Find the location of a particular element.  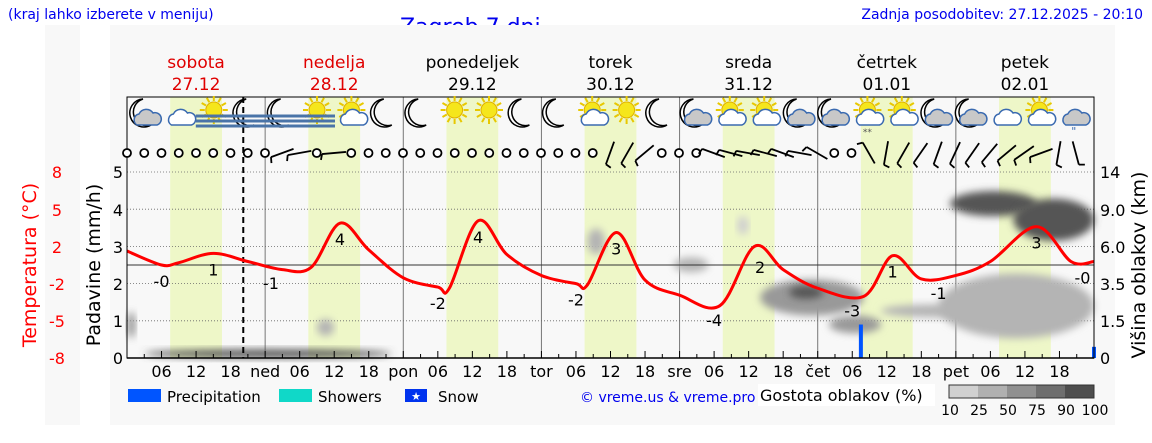

cloud-height-tick-label: 1.5 is located at coordinates (1112, 321).